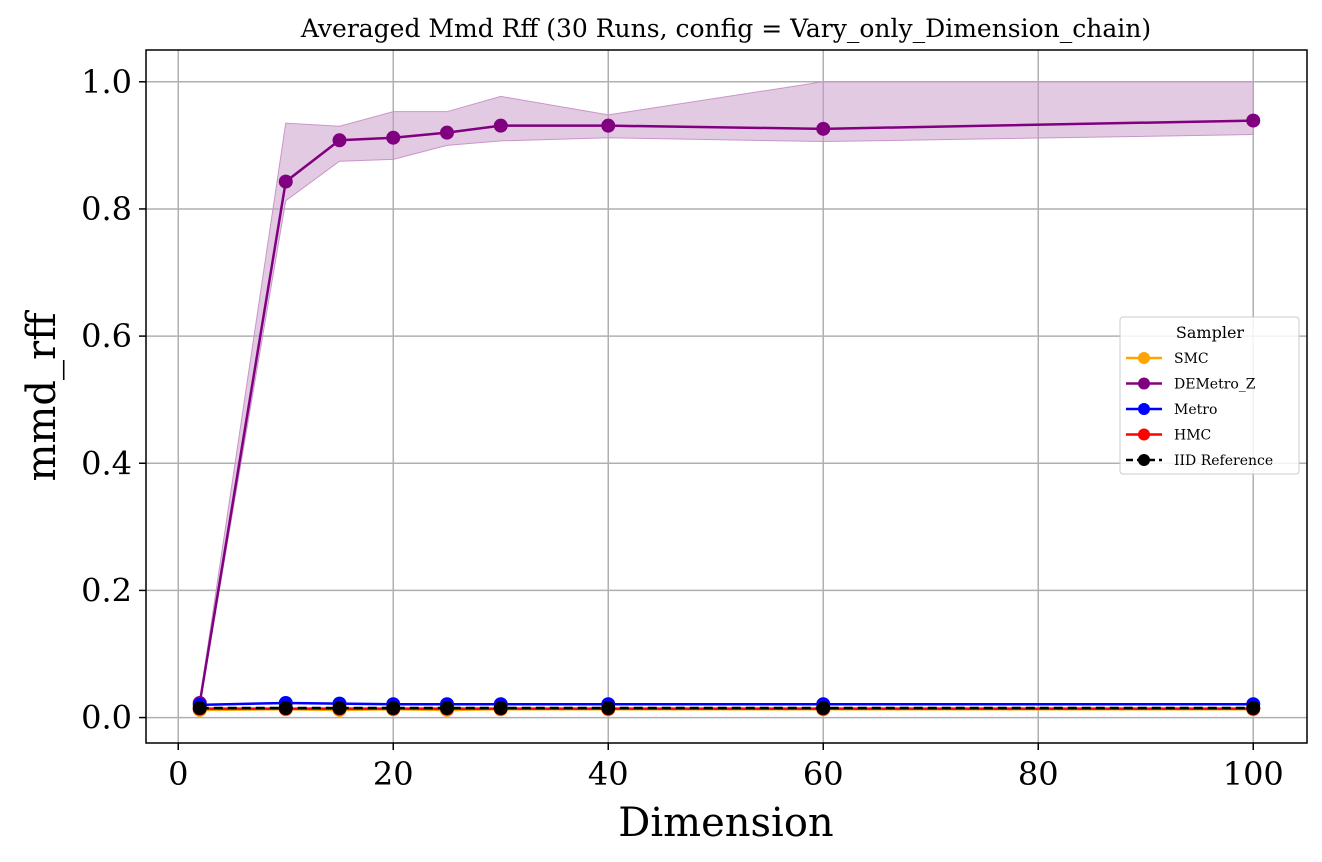 This screenshot has width=1322, height=862. What do you see at coordinates (1038, 774) in the screenshot?
I see `x-tick-label: 80` at bounding box center [1038, 774].